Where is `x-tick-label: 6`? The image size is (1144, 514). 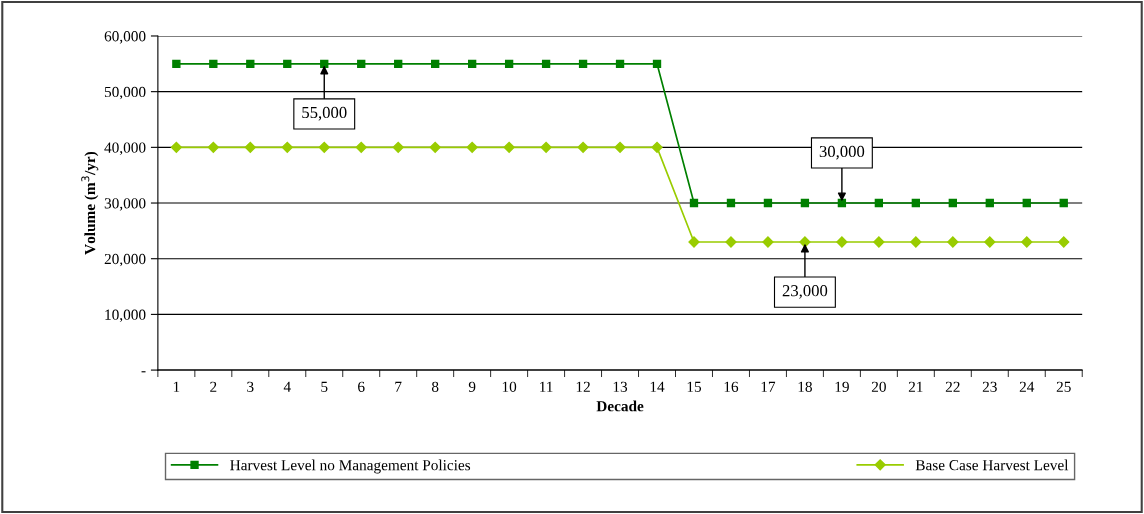
x-tick-label: 6 is located at coordinates (361, 386).